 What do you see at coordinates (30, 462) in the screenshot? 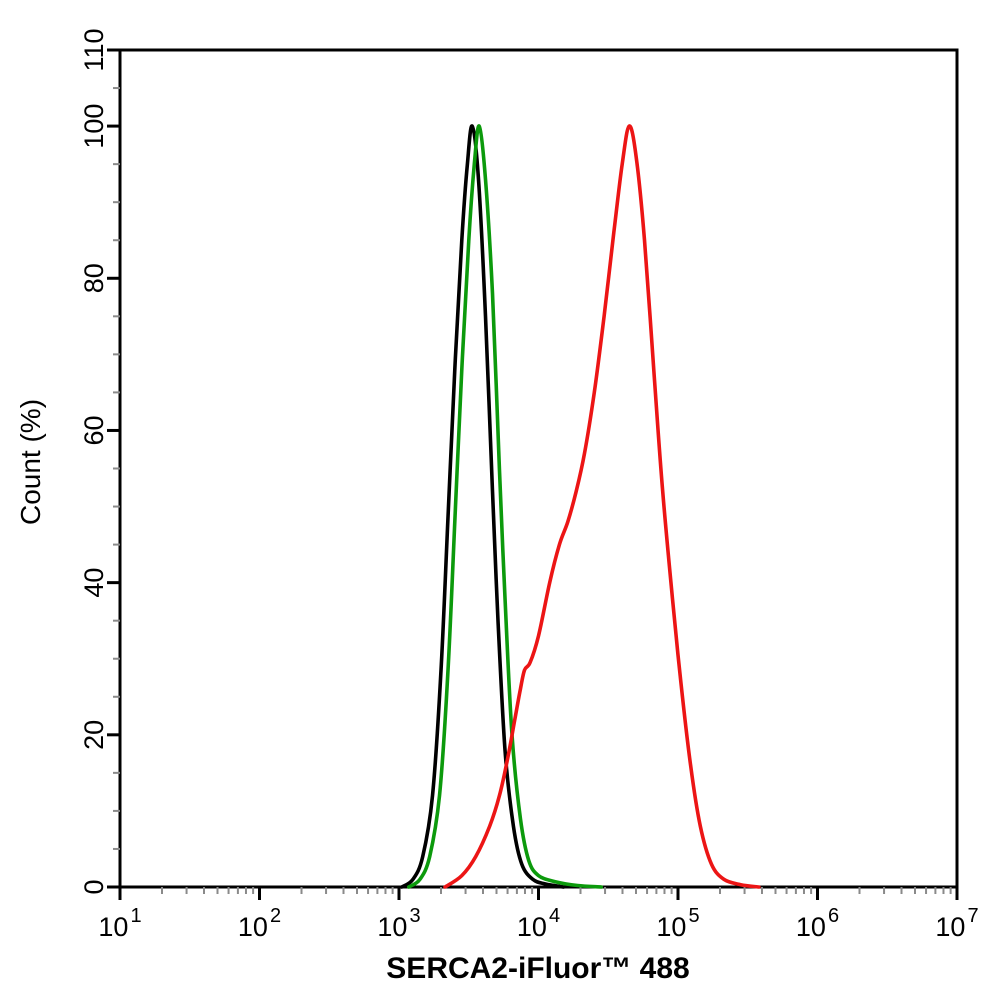
I see `y-axis-title: Count (%)` at bounding box center [30, 462].